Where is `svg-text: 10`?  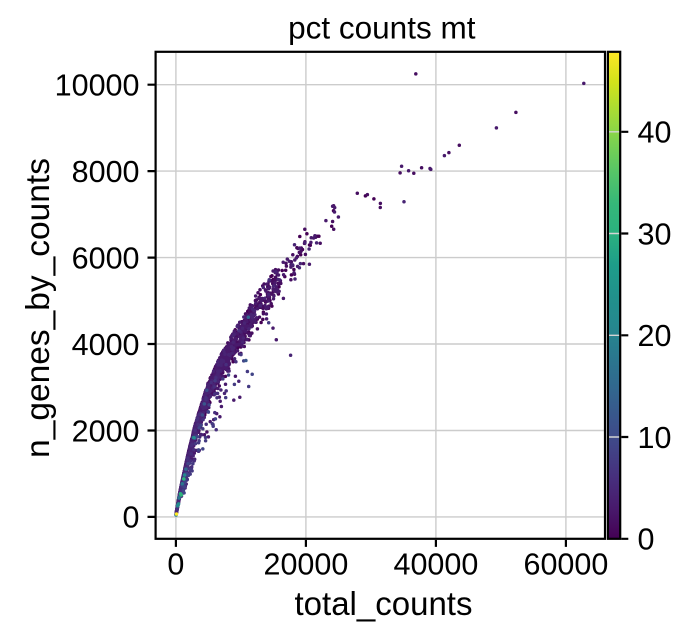
svg-text: 10 is located at coordinates (655, 438).